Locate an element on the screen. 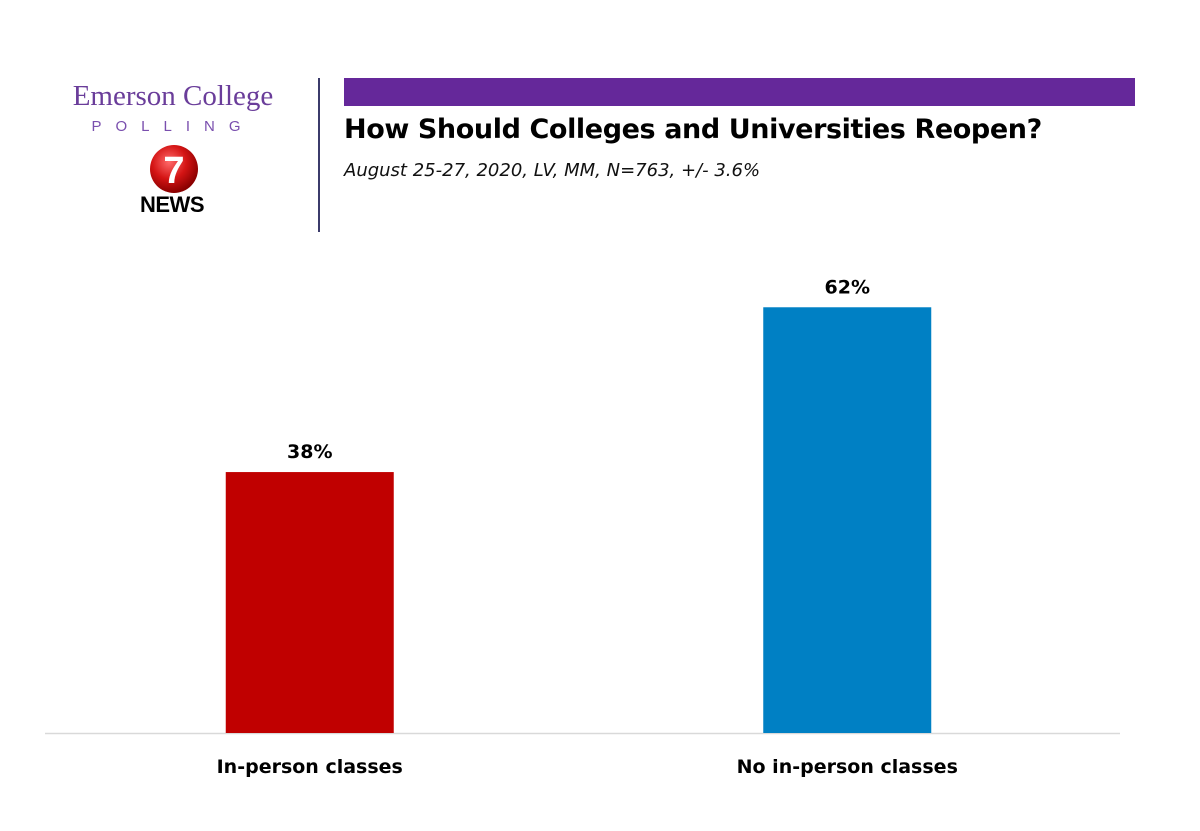 Image resolution: width=1200 pixels, height=831 pixels. emerson-college-logo-text: Emerson College is located at coordinates (173, 96).